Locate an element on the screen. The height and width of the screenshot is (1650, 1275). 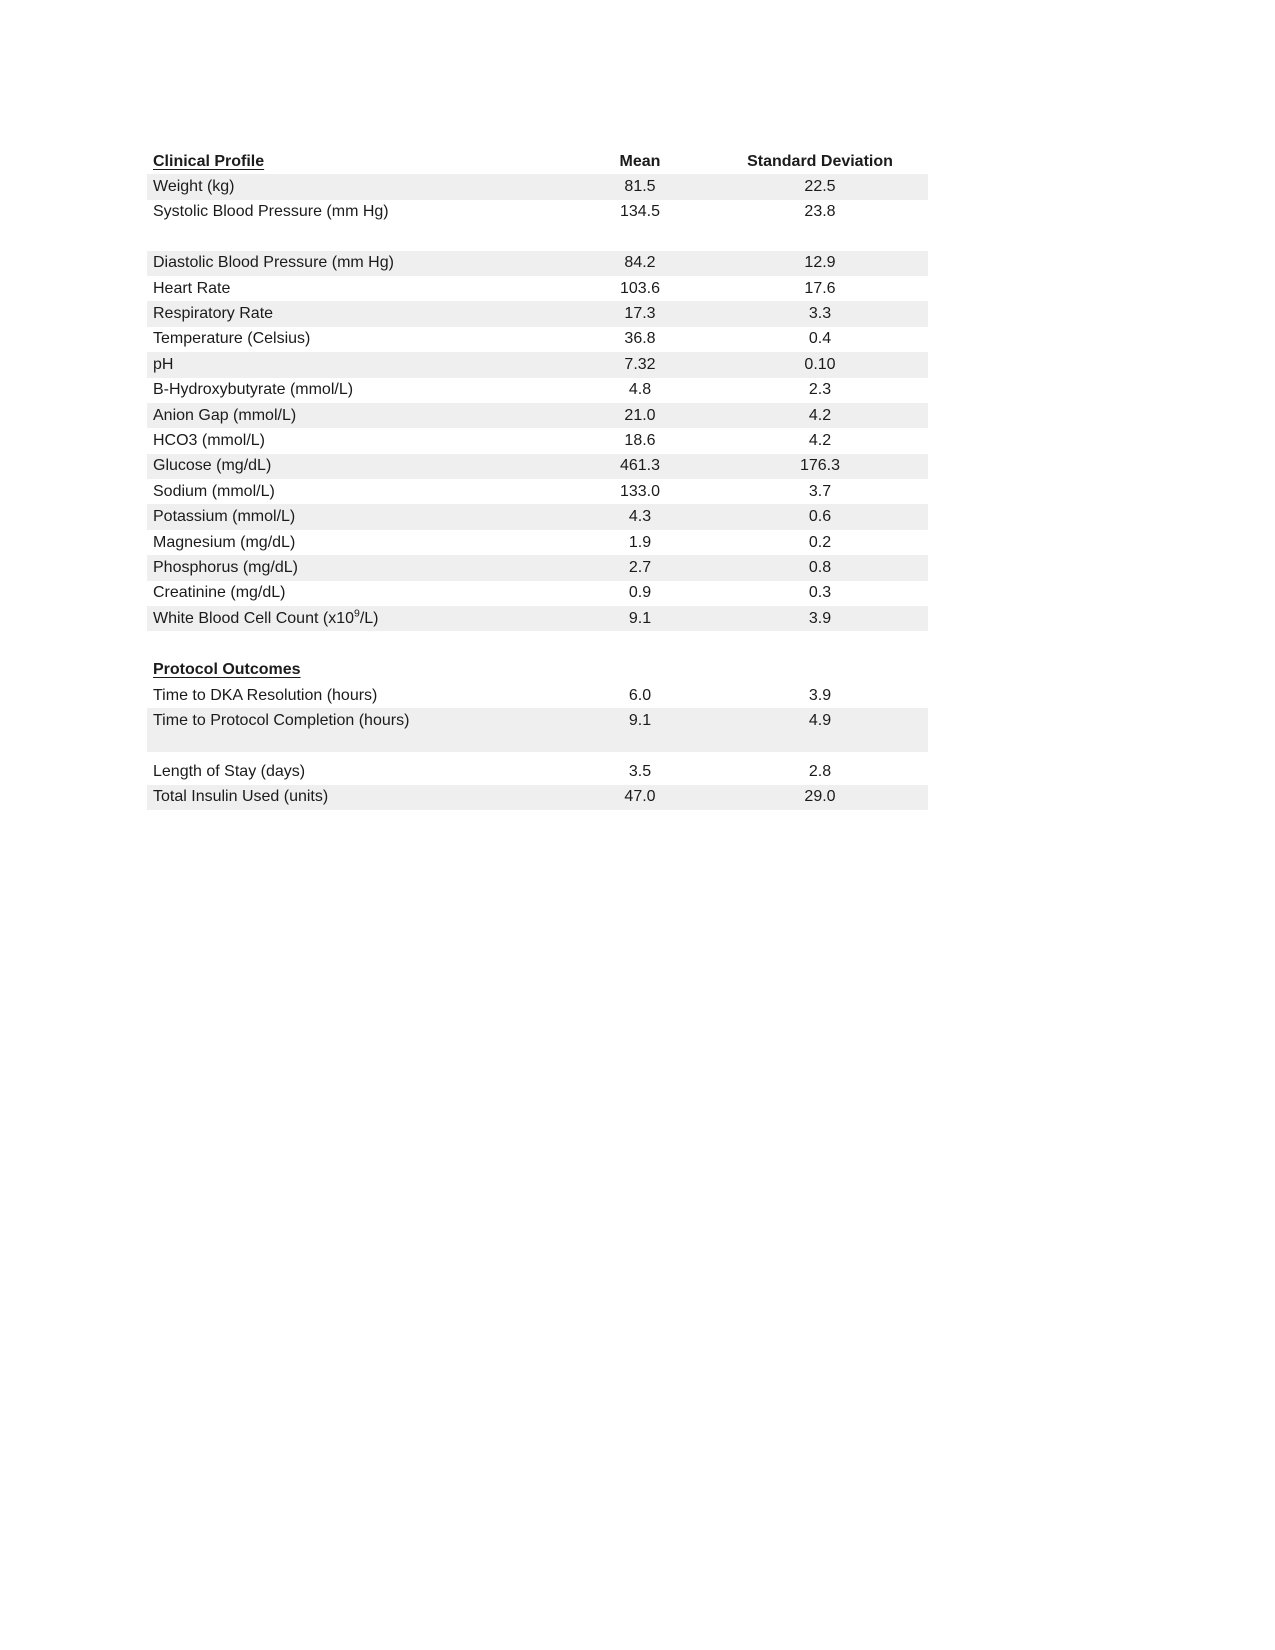
row-mean-value: 134.5 is located at coordinates (640, 212).